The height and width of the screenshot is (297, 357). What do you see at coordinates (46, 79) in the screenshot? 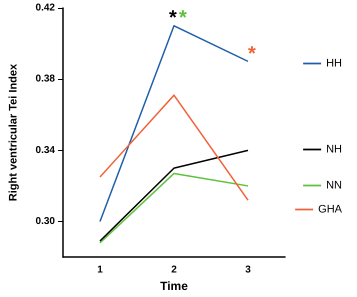
I see `y-tick-label: 0.38` at bounding box center [46, 79].